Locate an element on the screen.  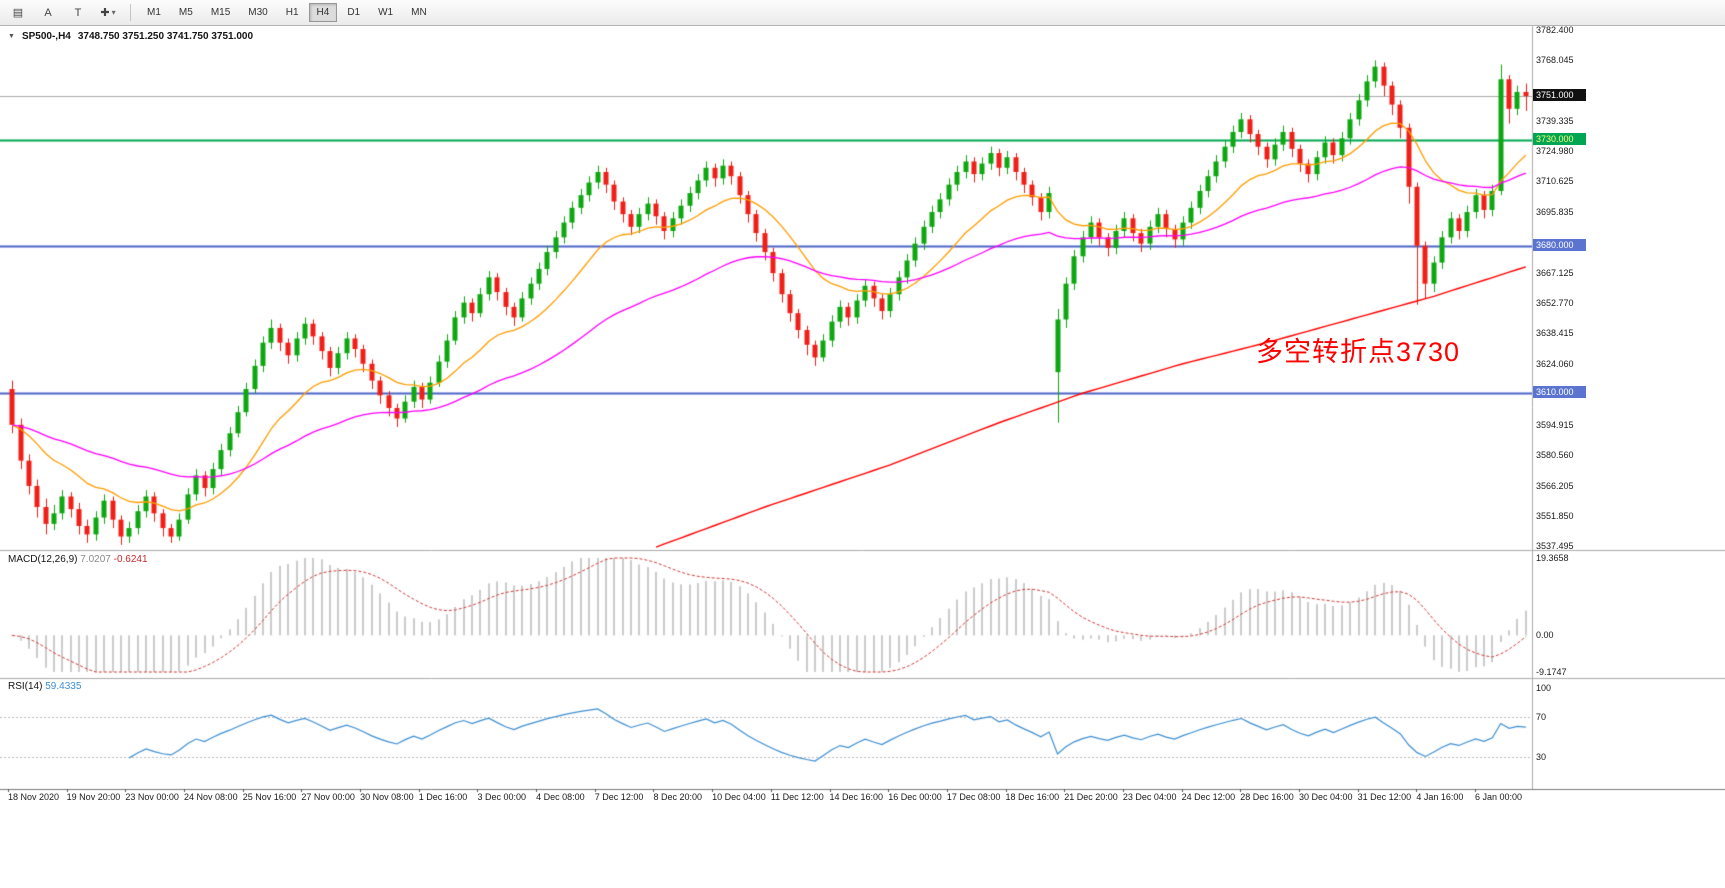
dropdown-caret-icon: ▾ is located at coordinates (113, 12).